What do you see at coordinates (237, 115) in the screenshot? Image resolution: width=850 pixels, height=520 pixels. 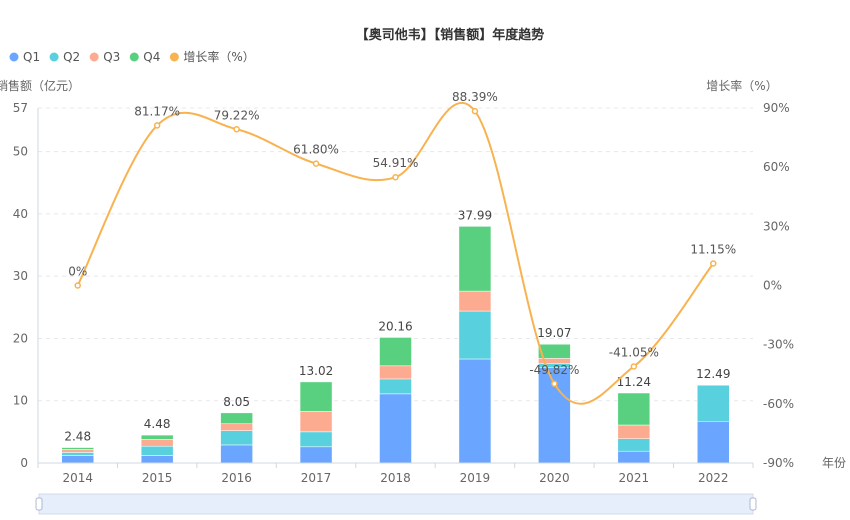 I see `growth-label: 79.22%` at bounding box center [237, 115].